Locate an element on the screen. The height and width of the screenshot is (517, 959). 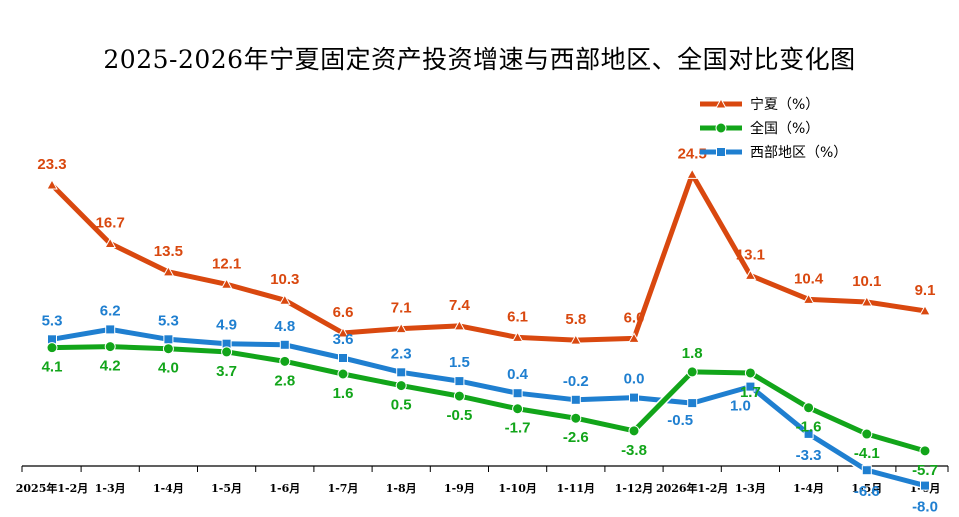
legend-item: 全国（%） is located at coordinates (759, 128).